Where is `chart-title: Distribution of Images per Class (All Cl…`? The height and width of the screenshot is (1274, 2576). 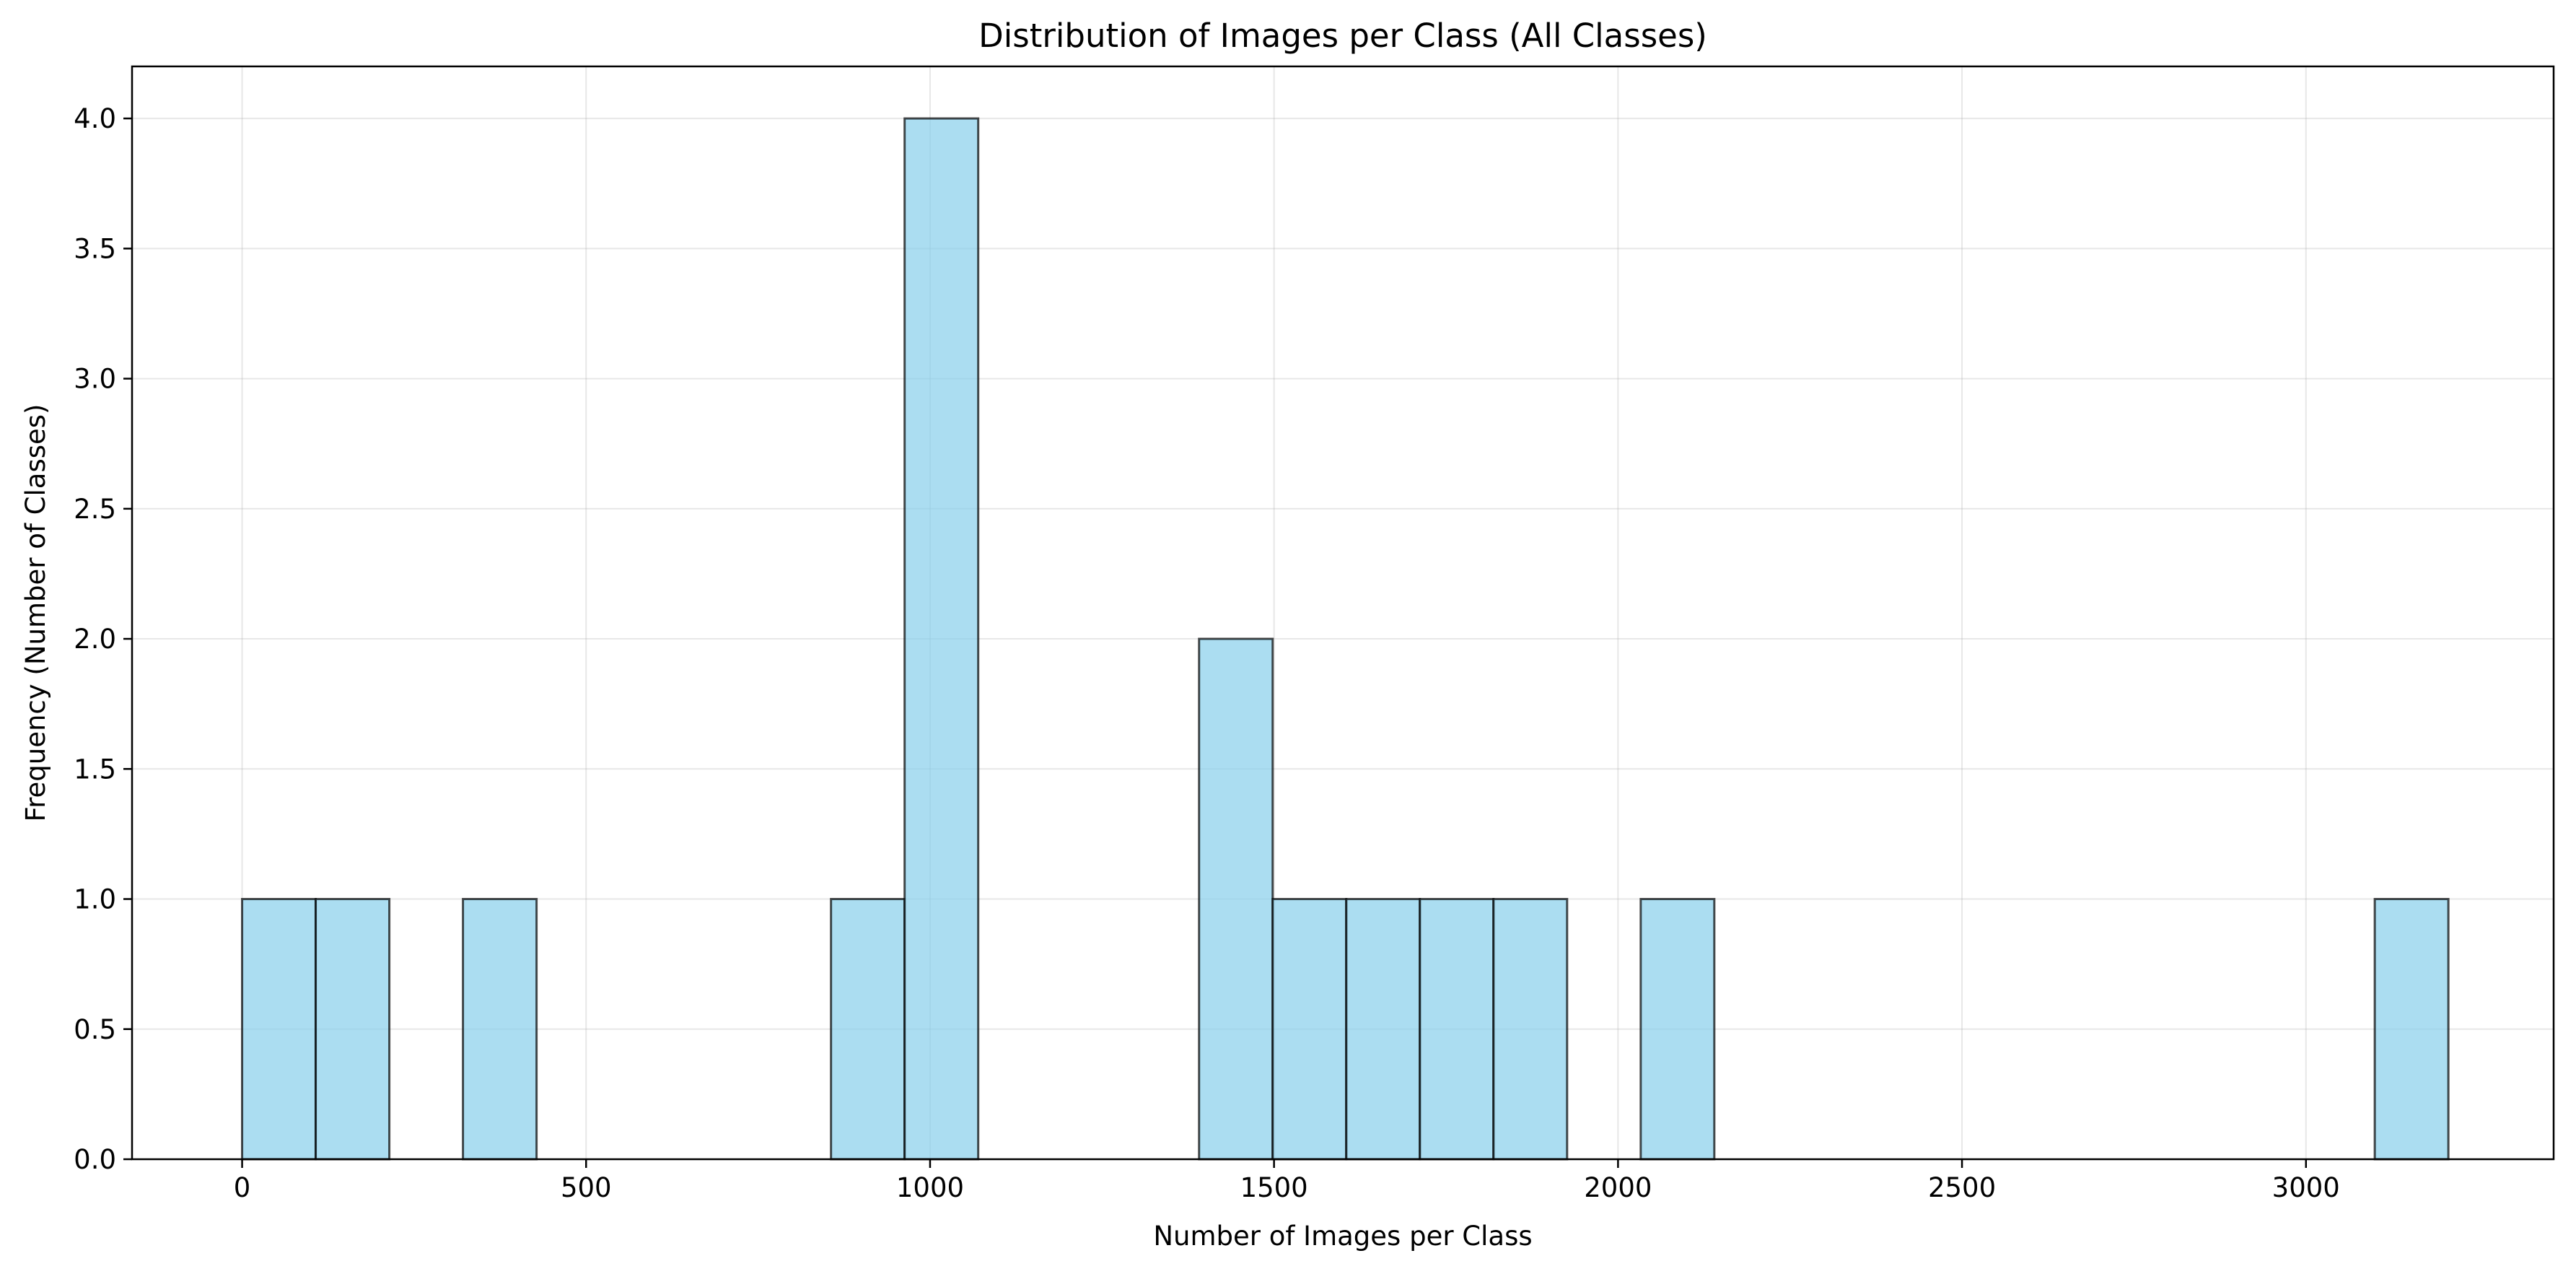 chart-title: Distribution of Images per Class (All Cl… is located at coordinates (1342, 36).